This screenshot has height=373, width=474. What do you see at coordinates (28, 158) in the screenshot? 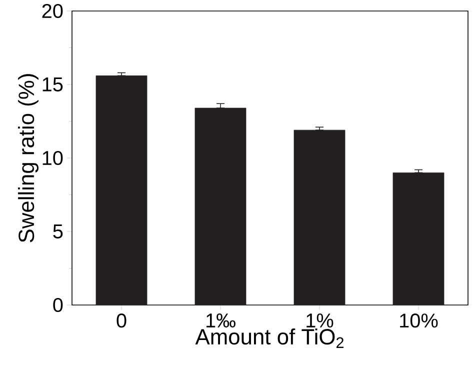
I see `y-axis-title: Swelling ratio (%)` at bounding box center [28, 158].